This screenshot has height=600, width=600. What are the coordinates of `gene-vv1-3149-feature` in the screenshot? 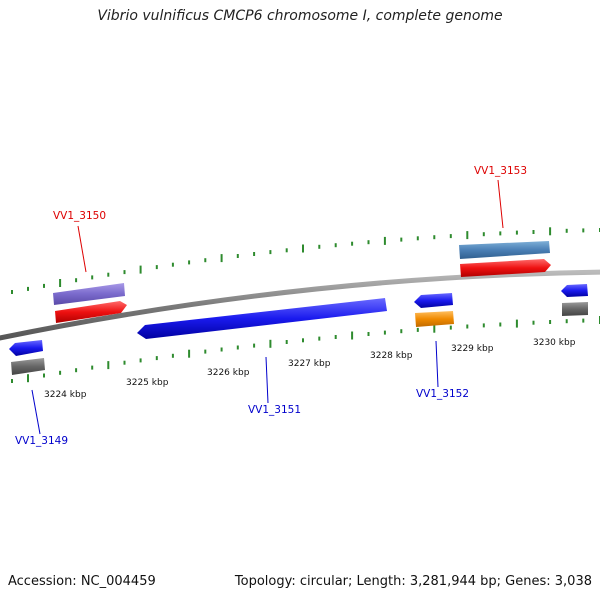 It's located at (27, 357).